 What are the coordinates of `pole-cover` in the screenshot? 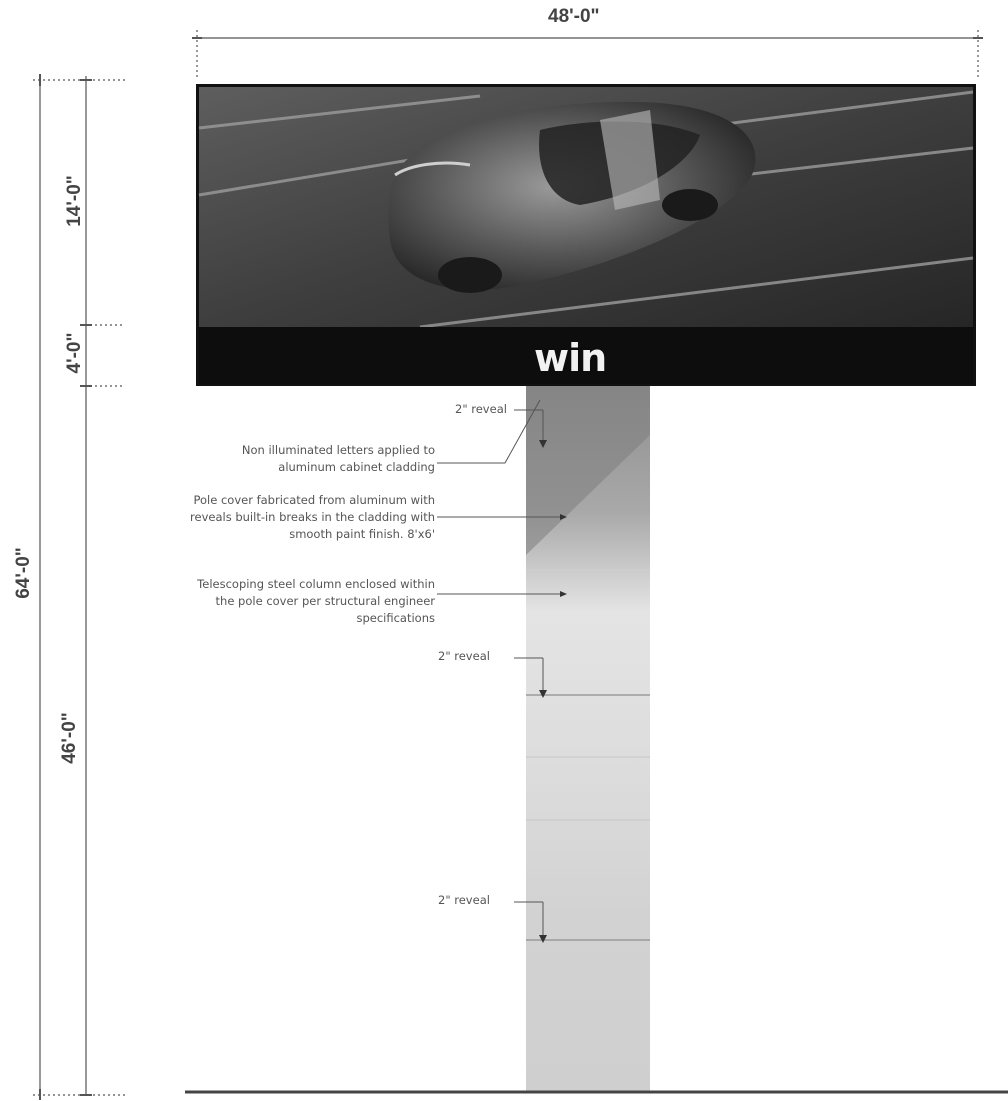 It's located at (588, 739).